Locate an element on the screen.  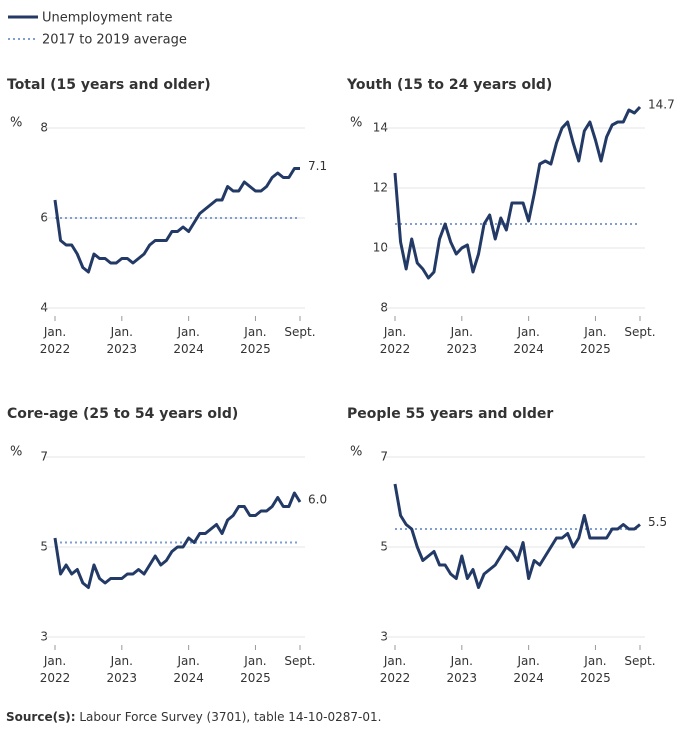
chart-title: People 55 years and older is located at coordinates (450, 414).